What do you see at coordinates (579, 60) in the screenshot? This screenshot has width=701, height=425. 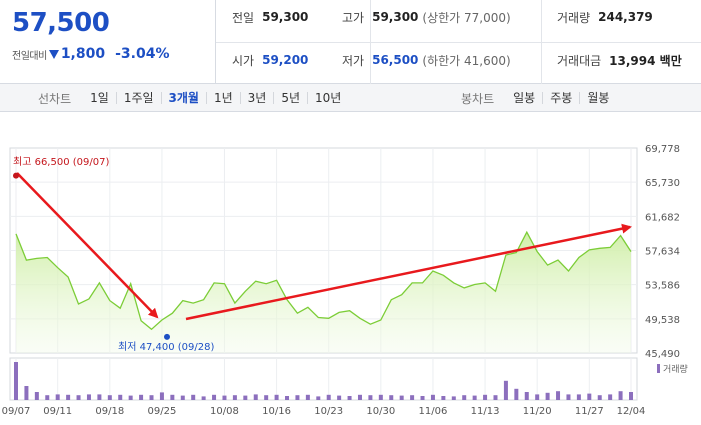 I see `turnover-label: 거래대금` at bounding box center [579, 60].